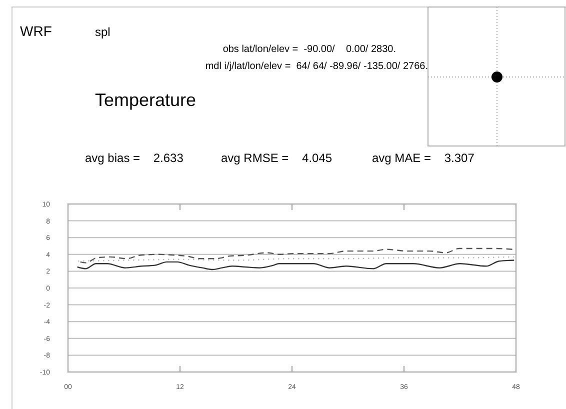 This screenshot has height=409, width=566. Describe the element at coordinates (134, 158) in the screenshot. I see `text: avg bias = 2.633` at that location.